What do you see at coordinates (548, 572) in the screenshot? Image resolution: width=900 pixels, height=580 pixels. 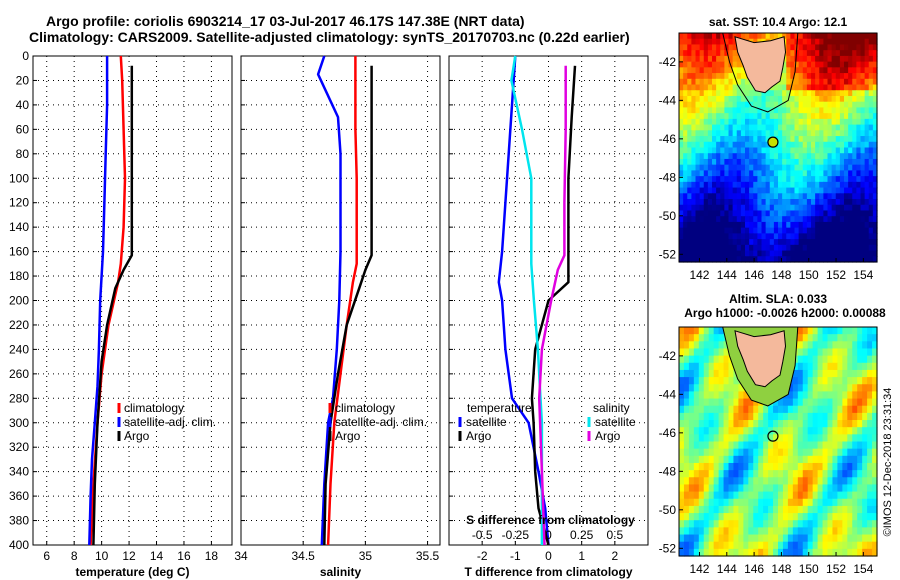 I see `xlabel-difference: T difference from climatology` at bounding box center [548, 572].